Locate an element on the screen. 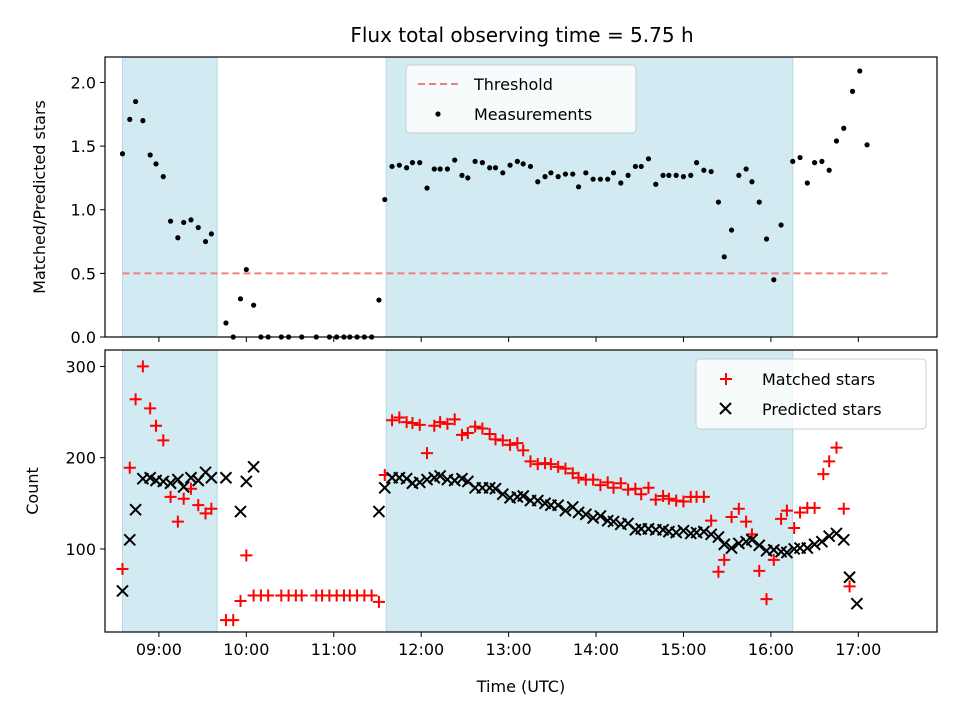 The width and height of the screenshot is (960, 720). top-y-axis-label: Matched/Predicted stars is located at coordinates (39, 197).